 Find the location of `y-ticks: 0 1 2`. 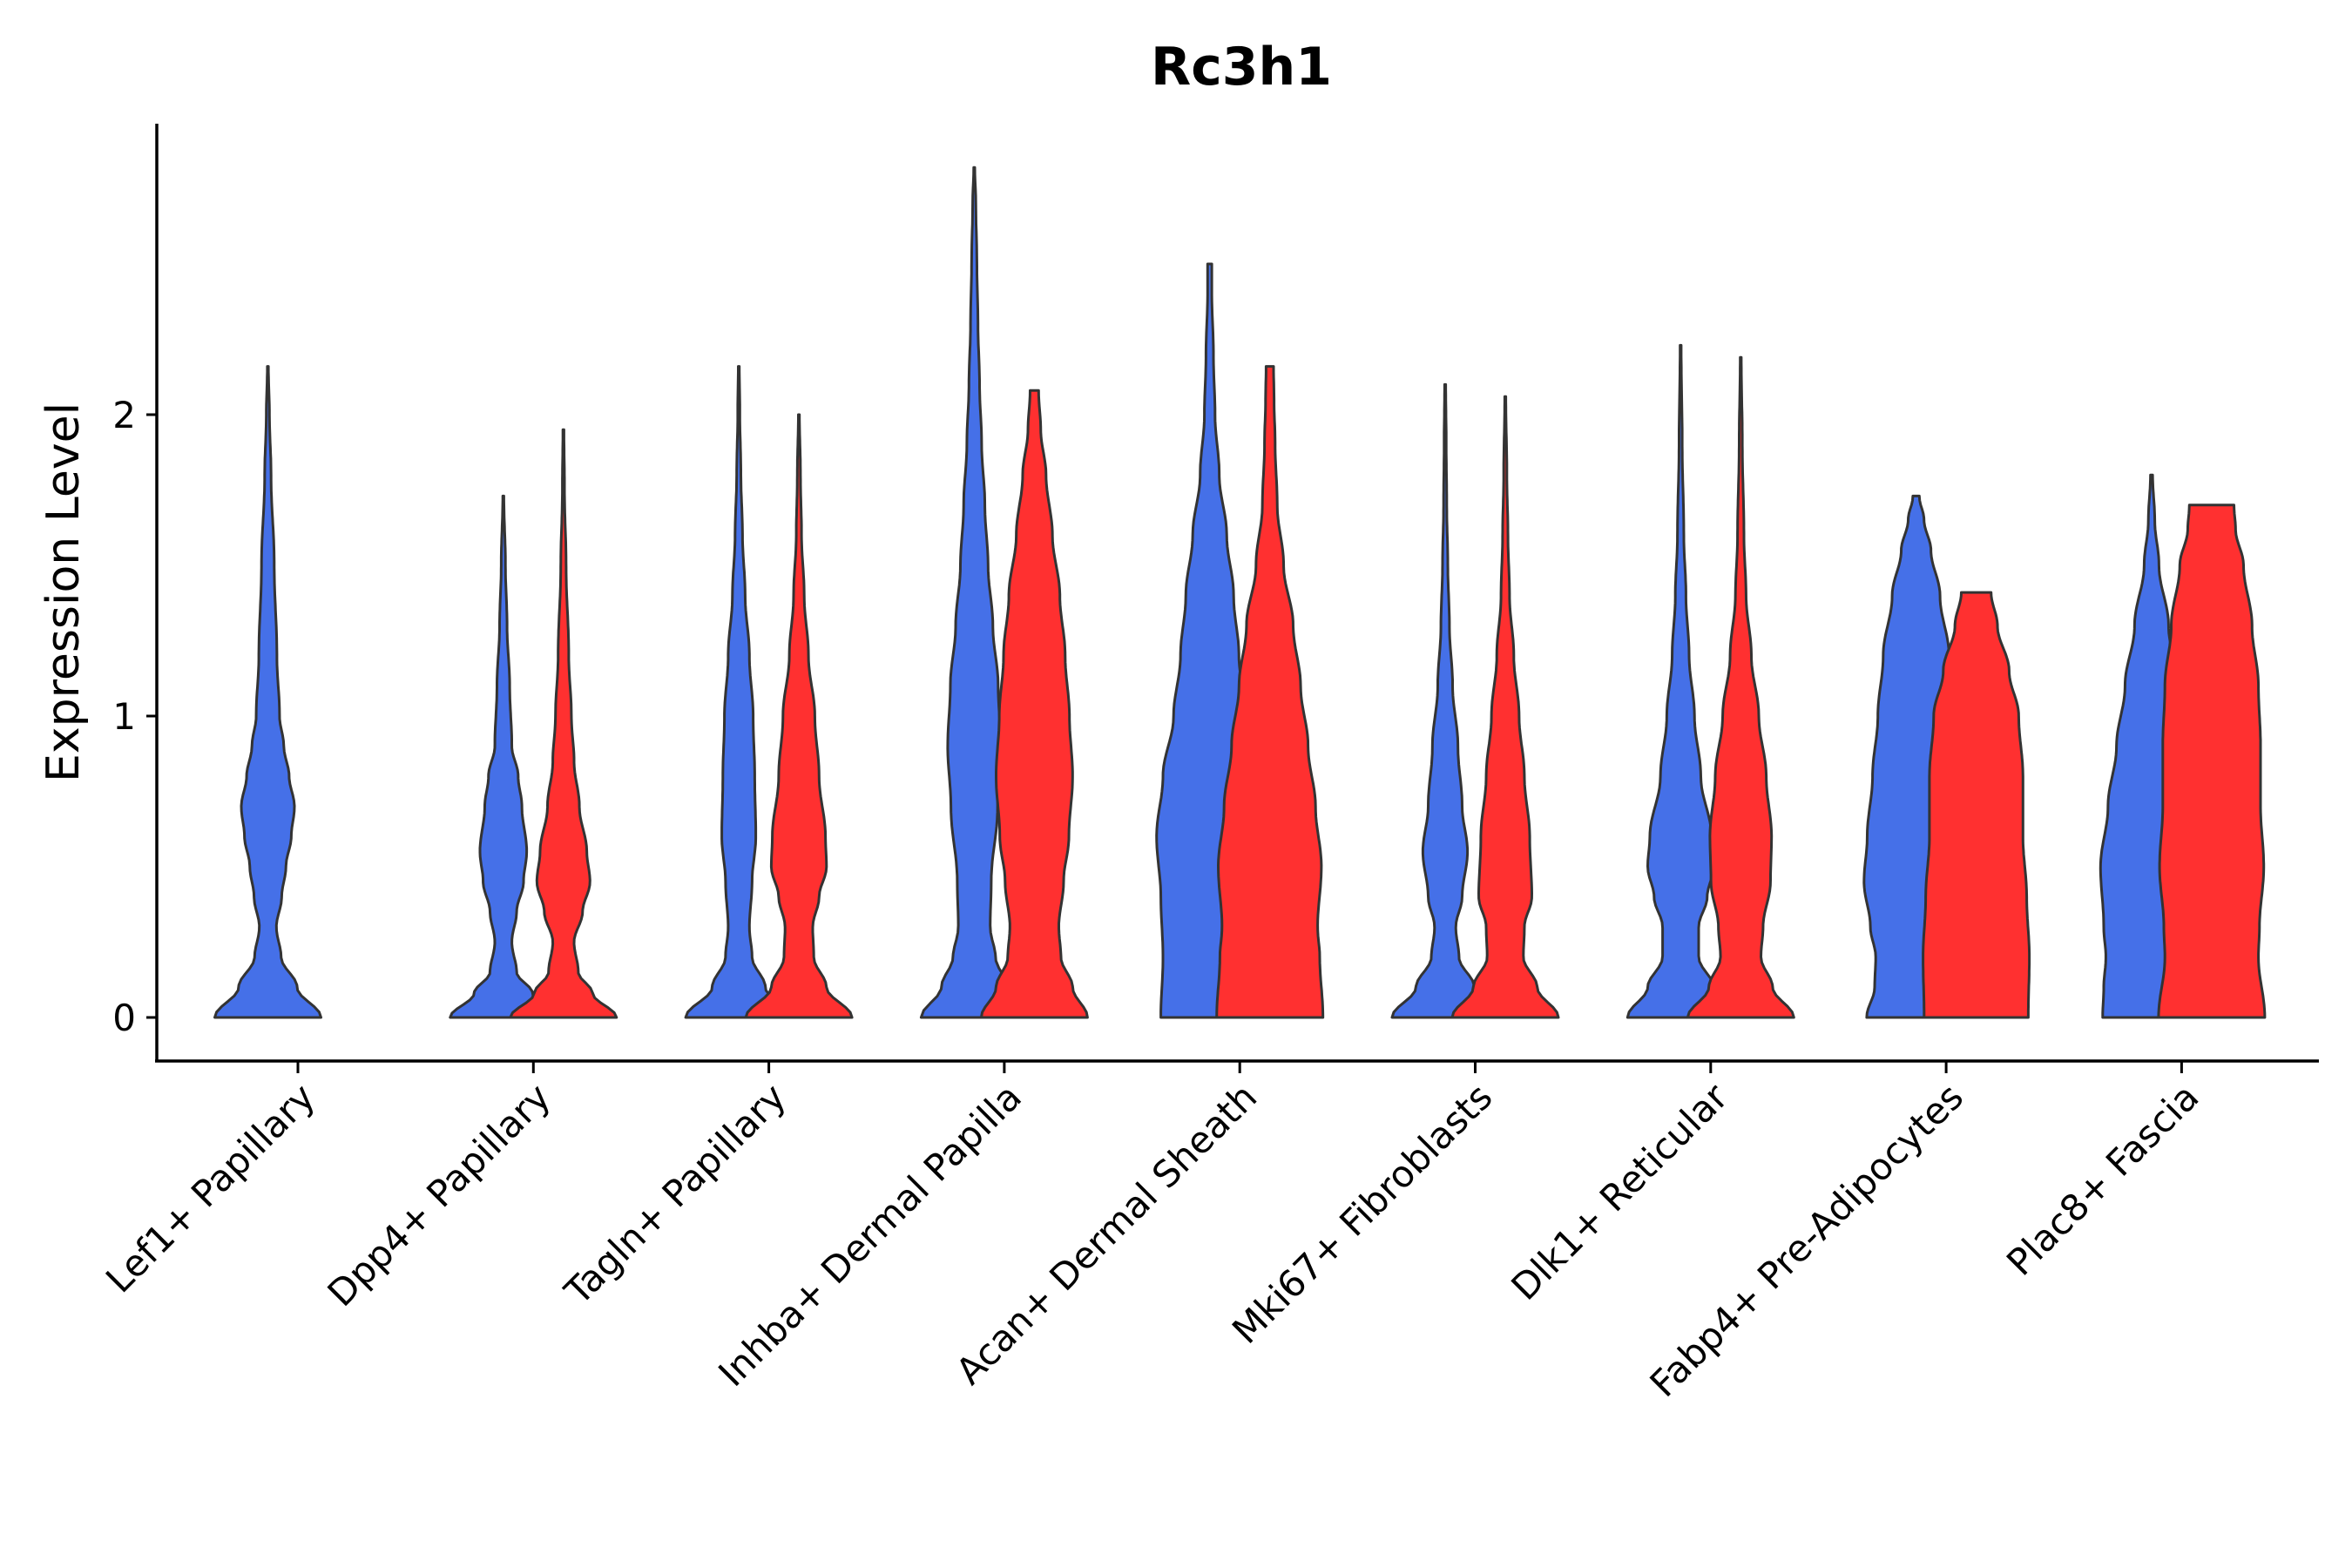

y-ticks: 0 1 2 is located at coordinates (134, 716).